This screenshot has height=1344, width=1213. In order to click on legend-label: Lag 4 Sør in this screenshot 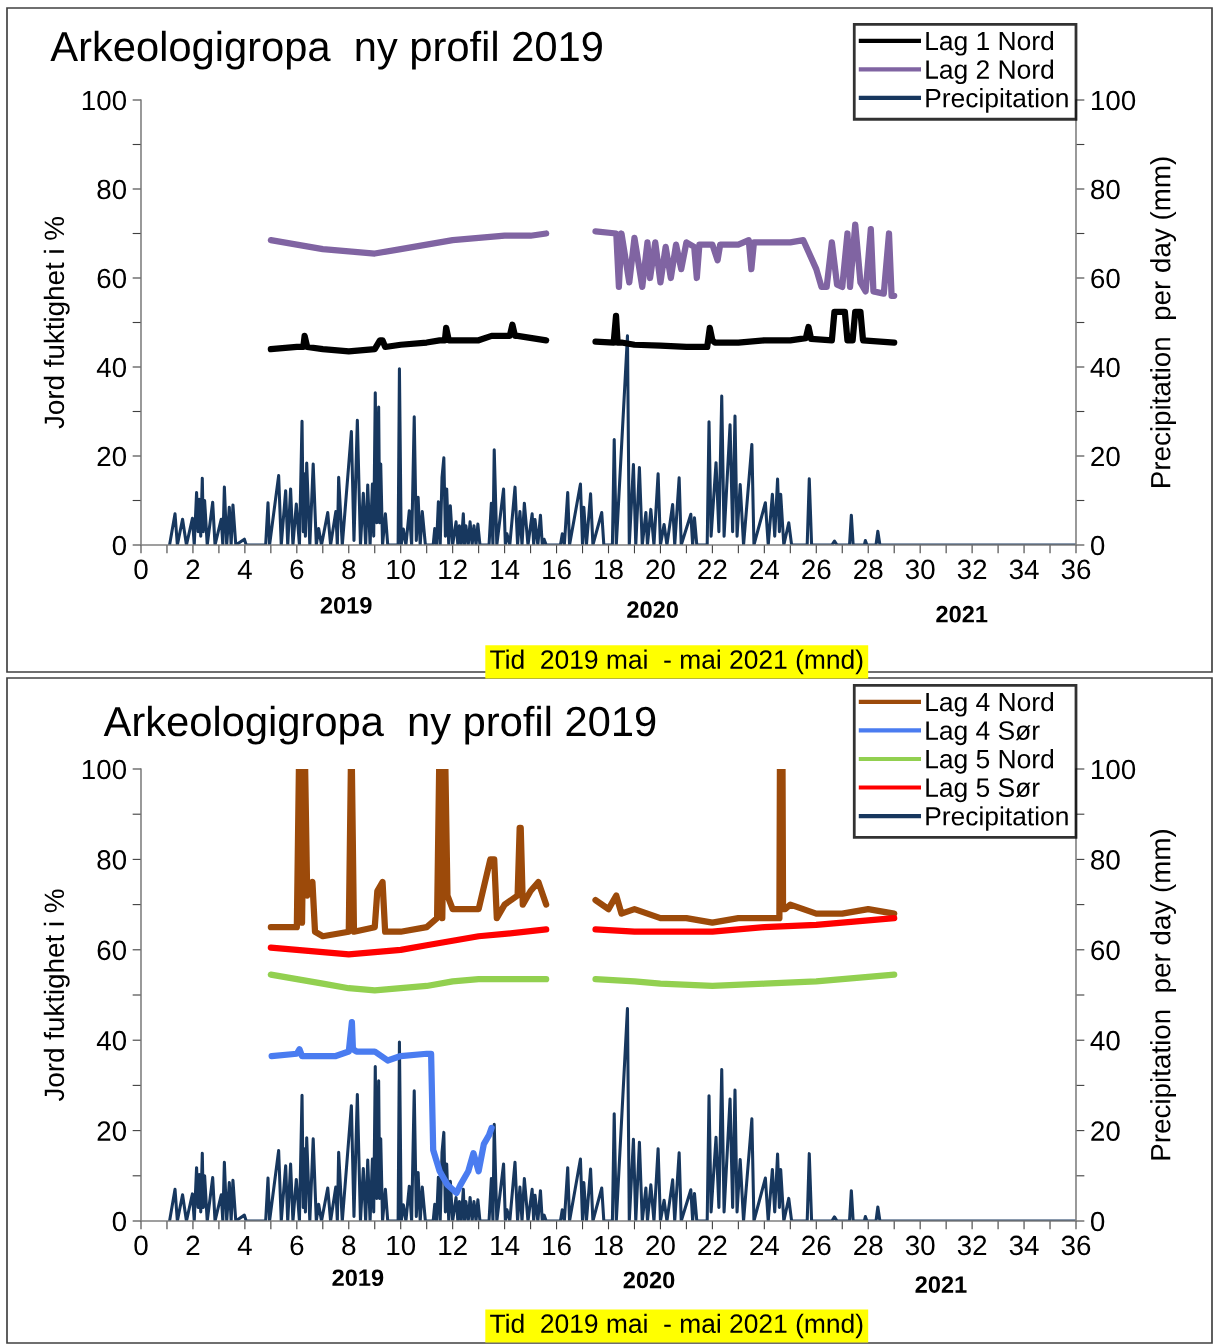, I will do `click(983, 733)`.